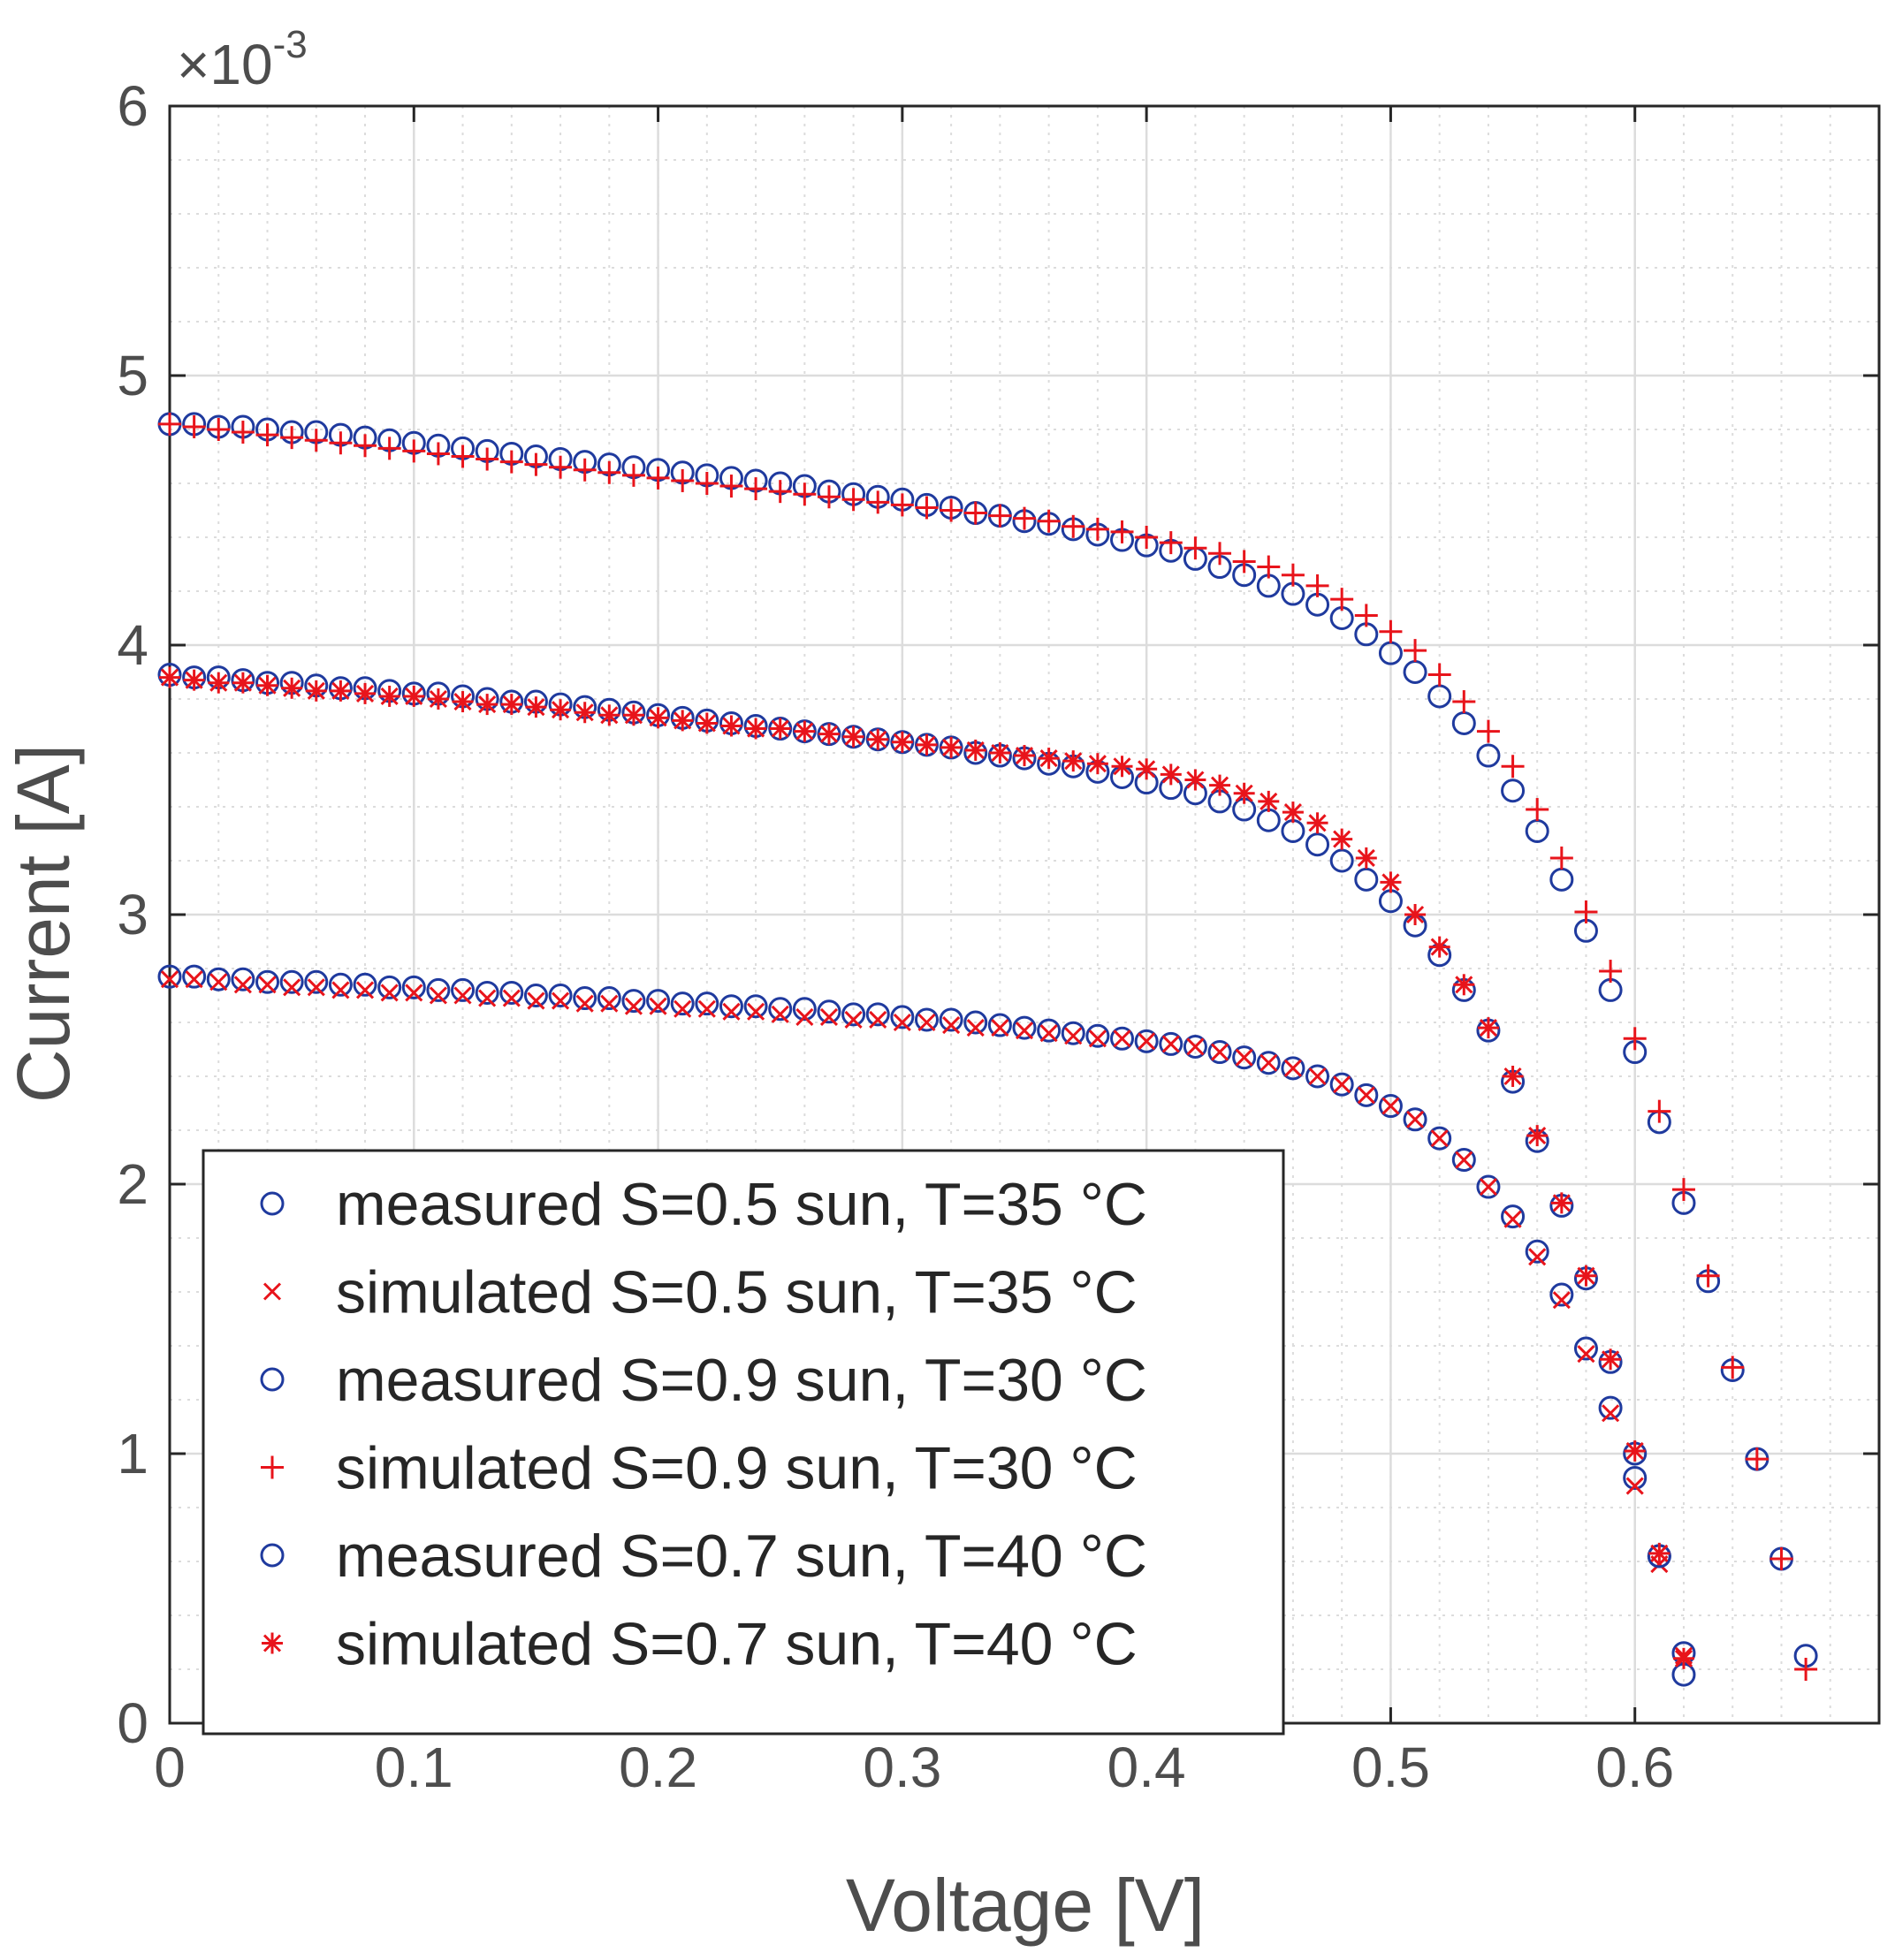  I want to click on y-tick-label: 5, so click(132, 375).